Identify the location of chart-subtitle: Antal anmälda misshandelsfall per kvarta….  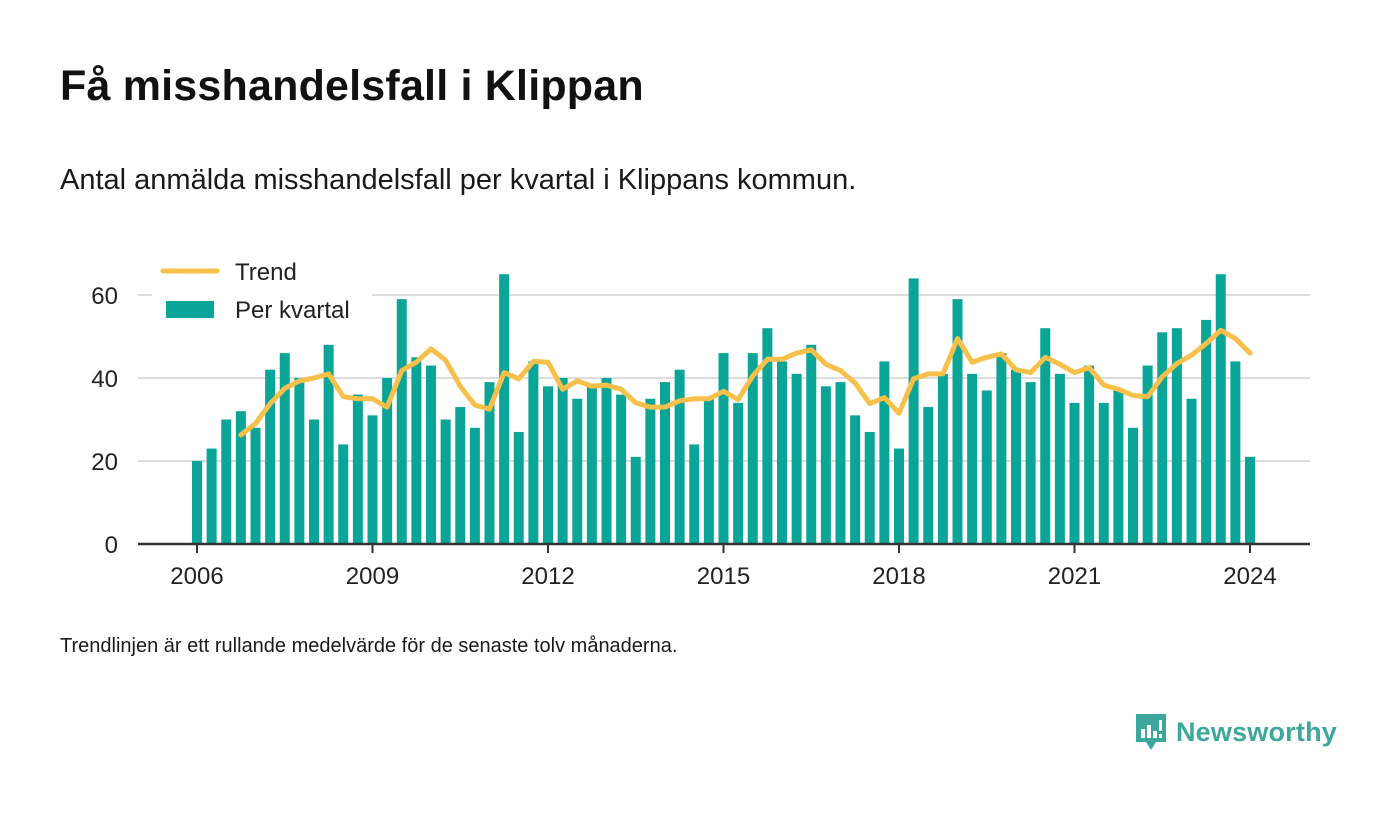
(458, 180).